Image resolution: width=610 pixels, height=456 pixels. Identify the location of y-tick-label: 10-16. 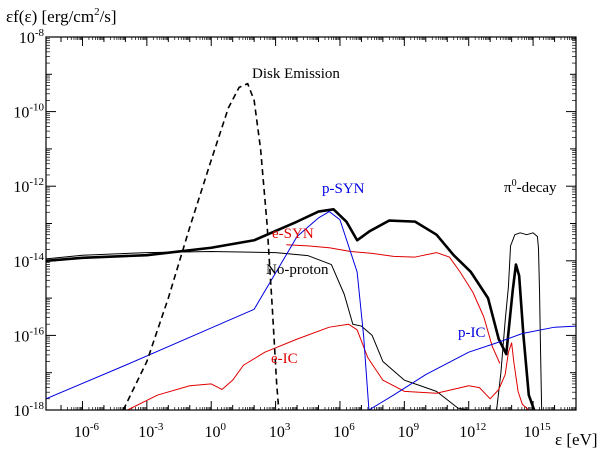
(28, 335).